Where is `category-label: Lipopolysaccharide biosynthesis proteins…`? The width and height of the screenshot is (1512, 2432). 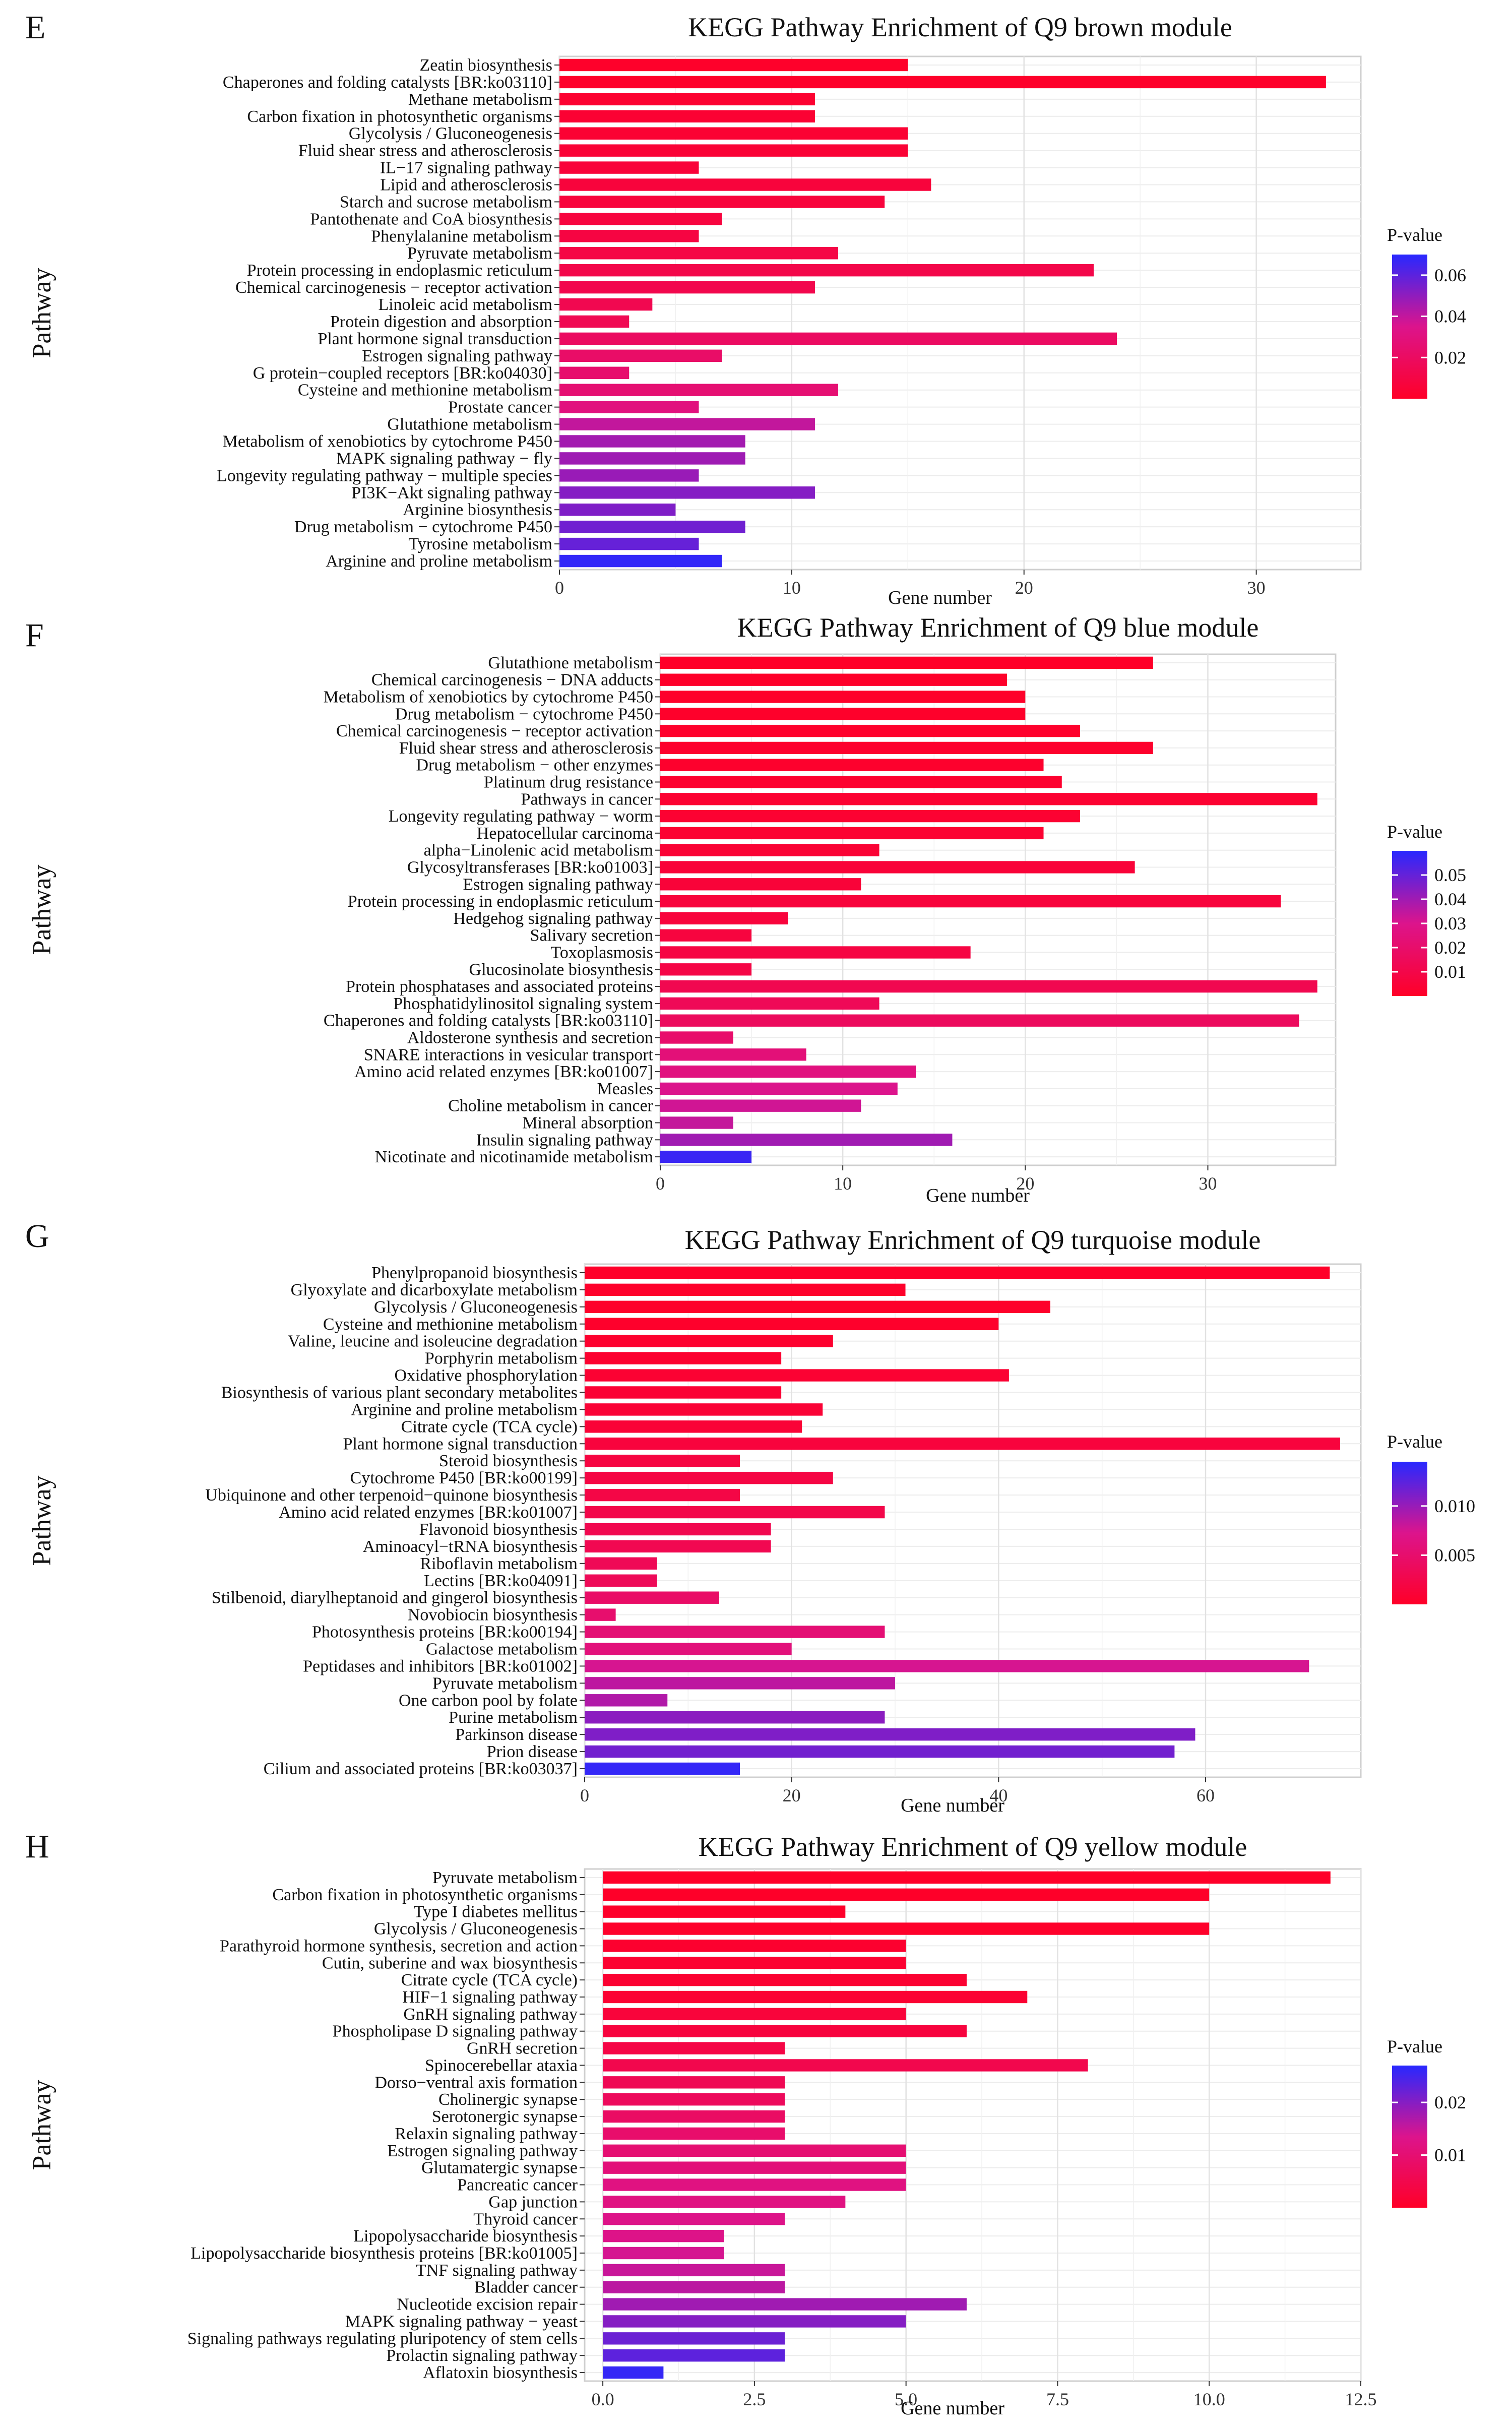
category-label: Lipopolysaccharide biosynthesis proteins… is located at coordinates (384, 2253).